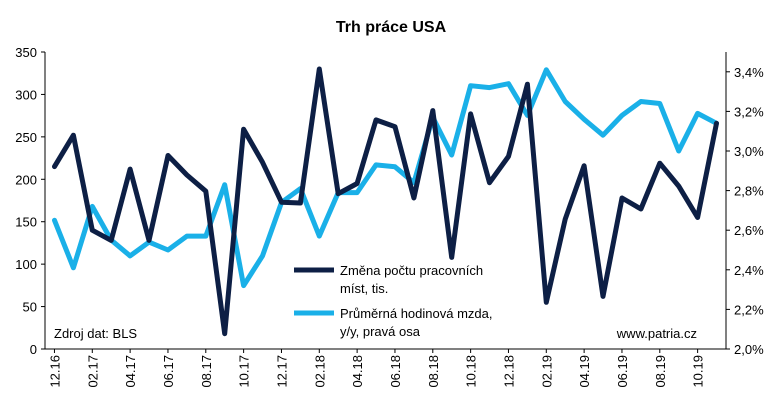  I want to click on x-tick-label: 12.16, so click(54, 371).